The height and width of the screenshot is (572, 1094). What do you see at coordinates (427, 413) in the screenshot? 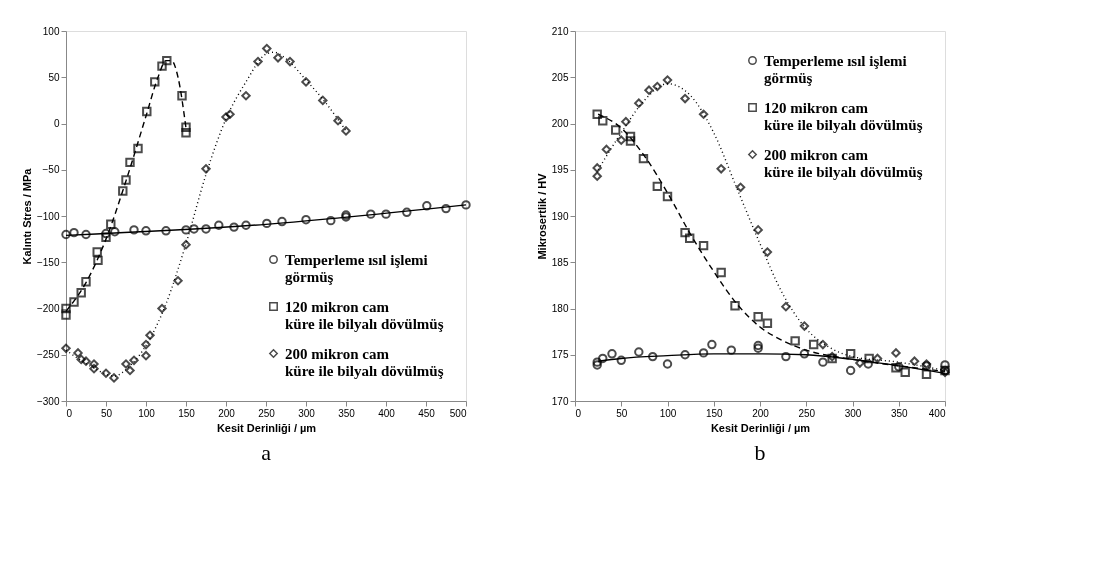
I see `x-tick-label: 450` at bounding box center [427, 413].